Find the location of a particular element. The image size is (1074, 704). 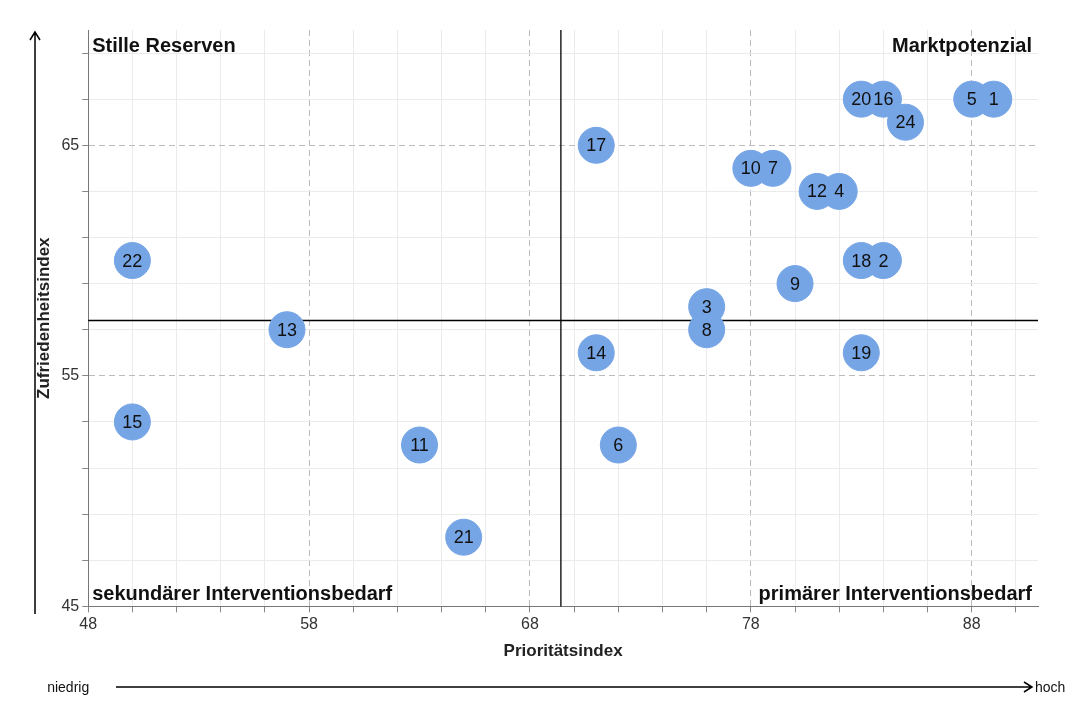

y-axis-title: Zufriedenheitsindex is located at coordinates (43, 317).